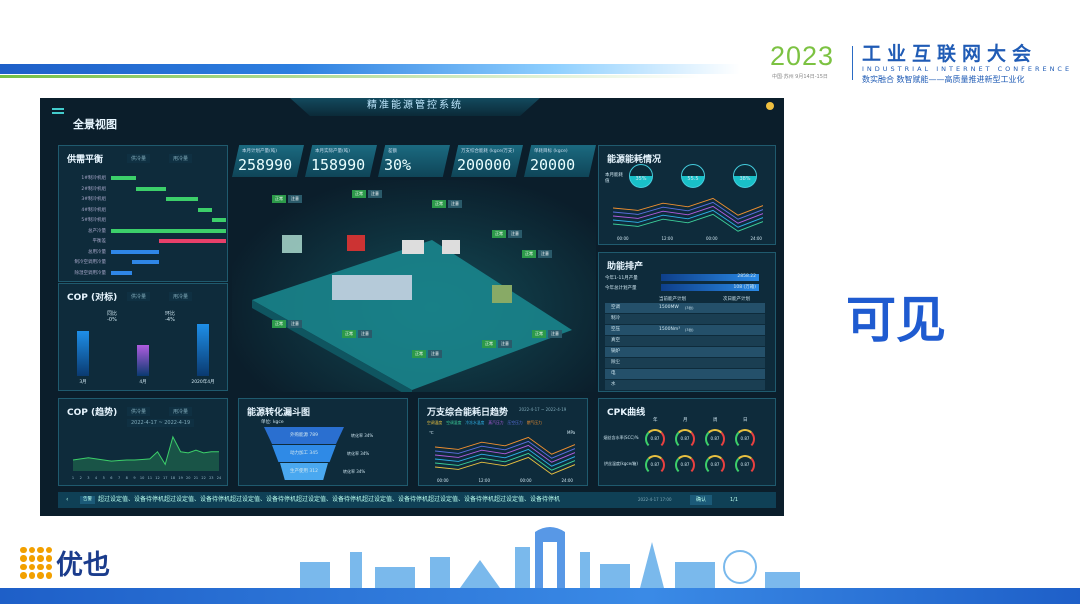 This screenshot has height=604, width=1080. Describe the element at coordinates (625, 267) in the screenshot. I see `panel-title: 助能排产` at that location.